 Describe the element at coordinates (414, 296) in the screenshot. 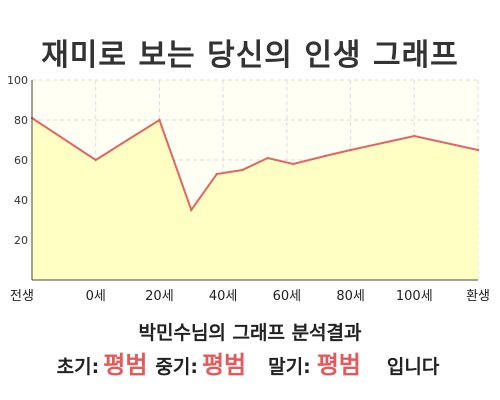

I see `x-tick-label: 100세` at that location.